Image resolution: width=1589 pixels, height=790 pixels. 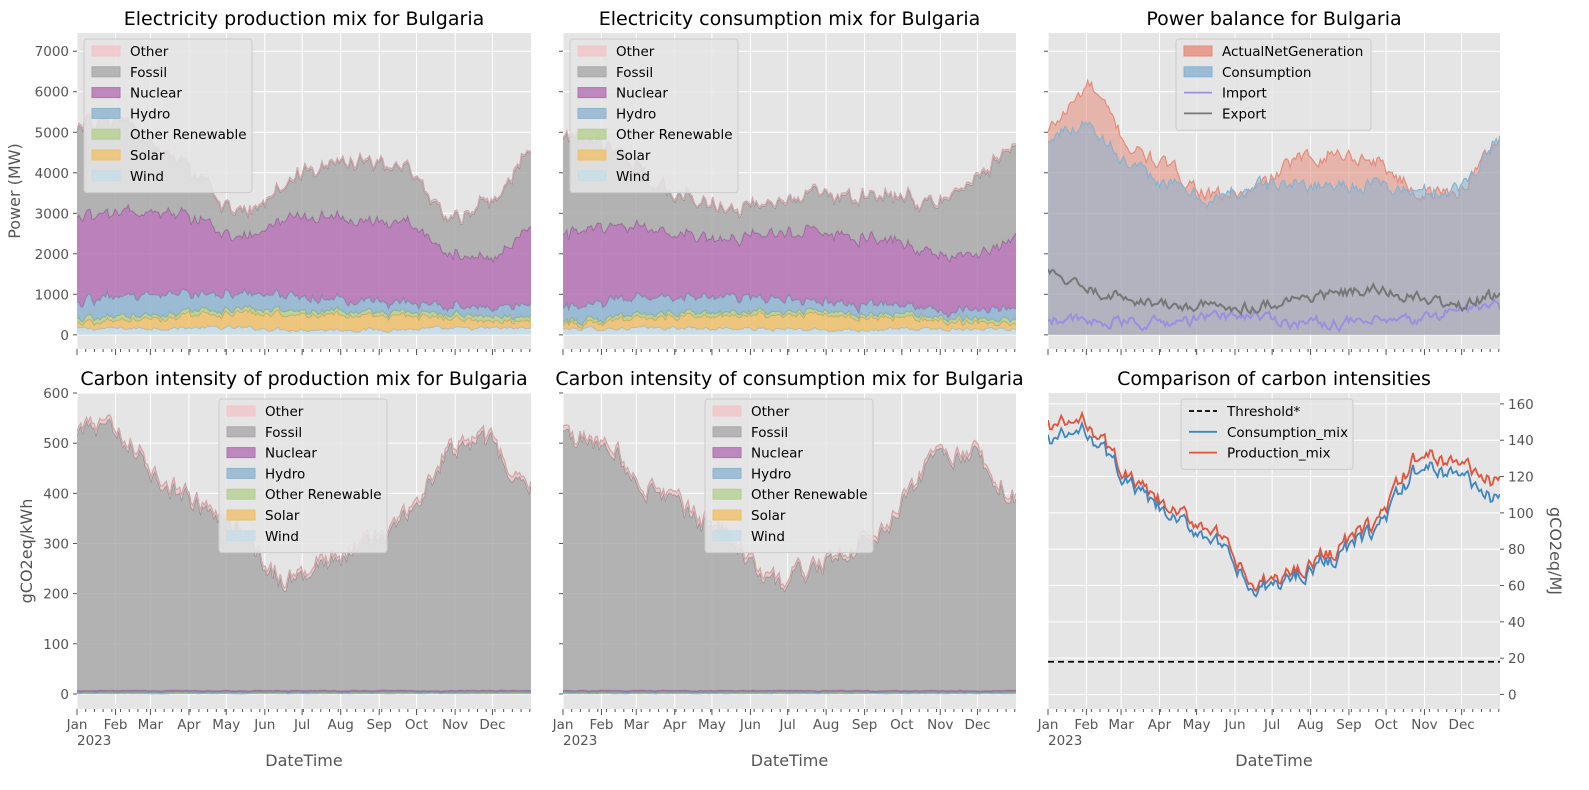 What do you see at coordinates (56, 394) in the screenshot?
I see `y-tick-label: 600` at bounding box center [56, 394].